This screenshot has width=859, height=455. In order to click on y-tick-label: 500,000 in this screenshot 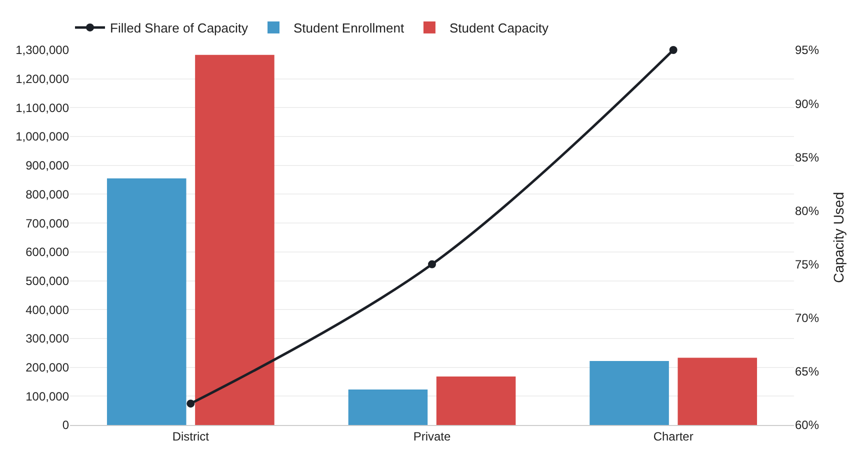, I will do `click(48, 281)`.